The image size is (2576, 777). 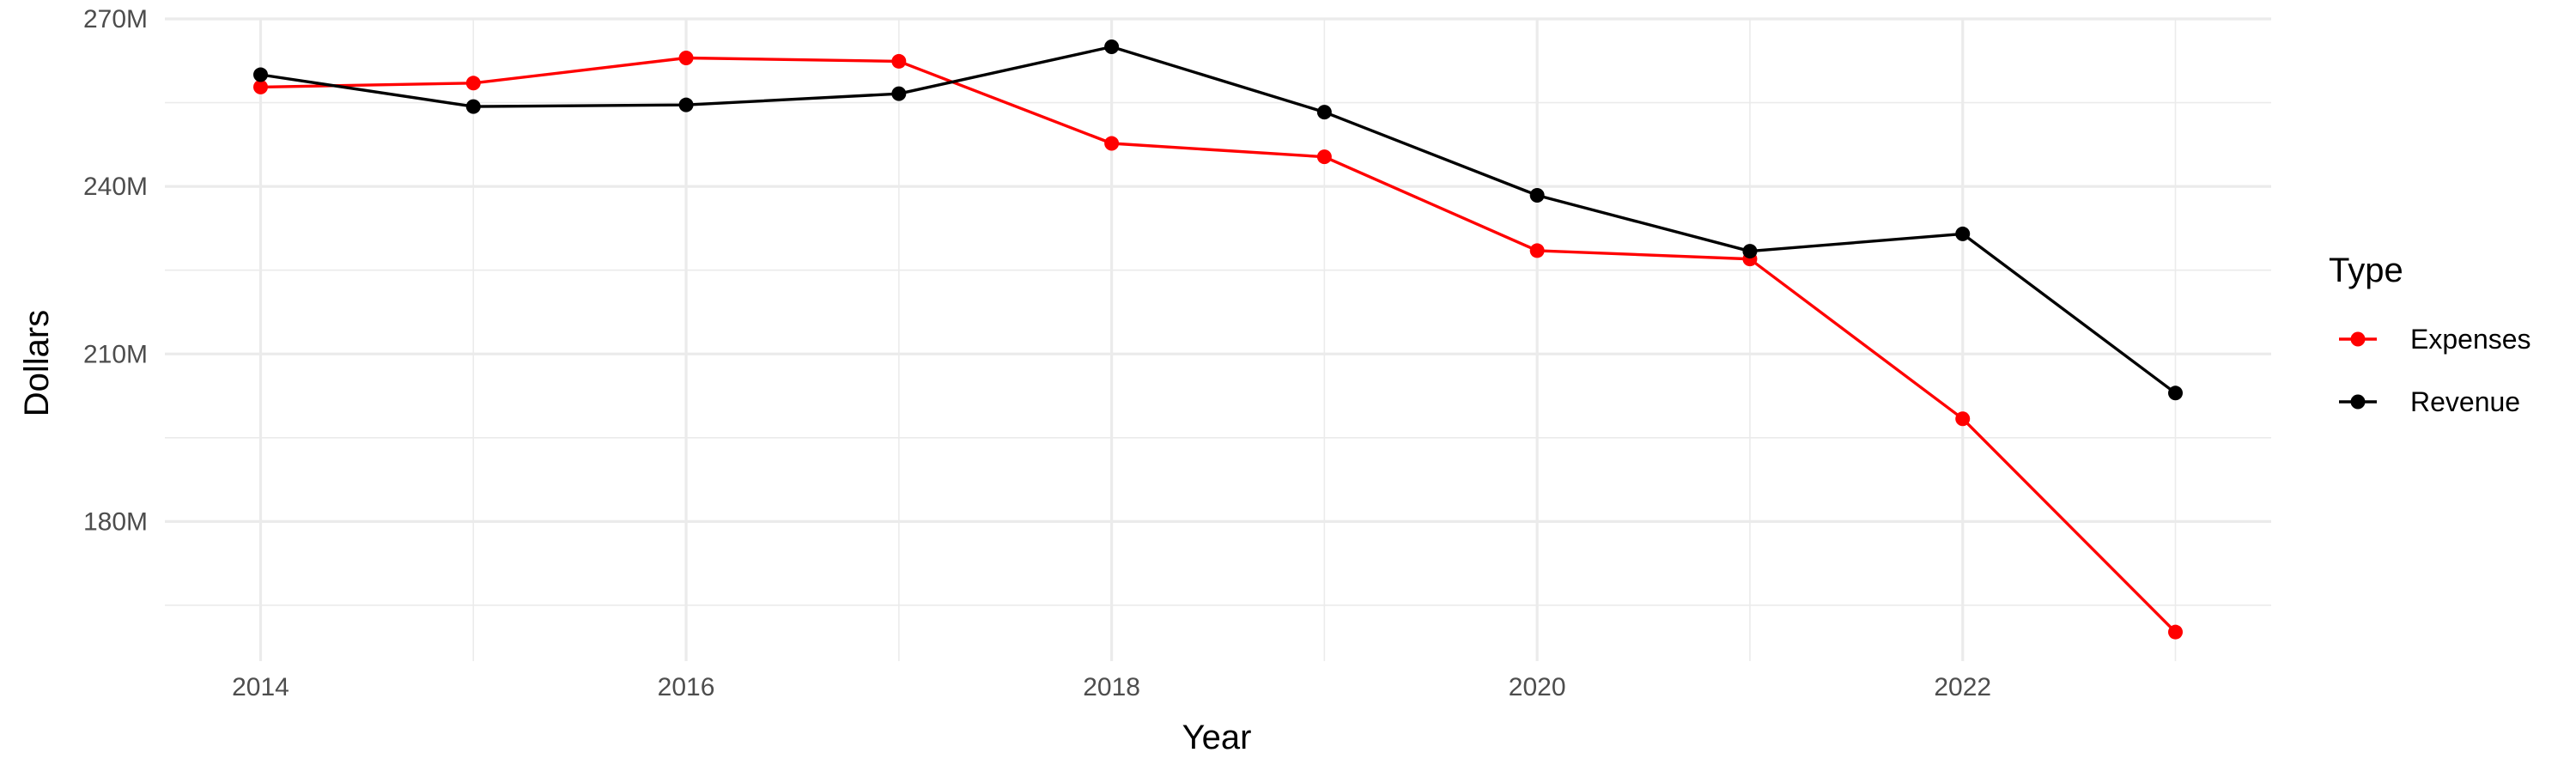 What do you see at coordinates (116, 521) in the screenshot?
I see `y-tick-label: 180M` at bounding box center [116, 521].